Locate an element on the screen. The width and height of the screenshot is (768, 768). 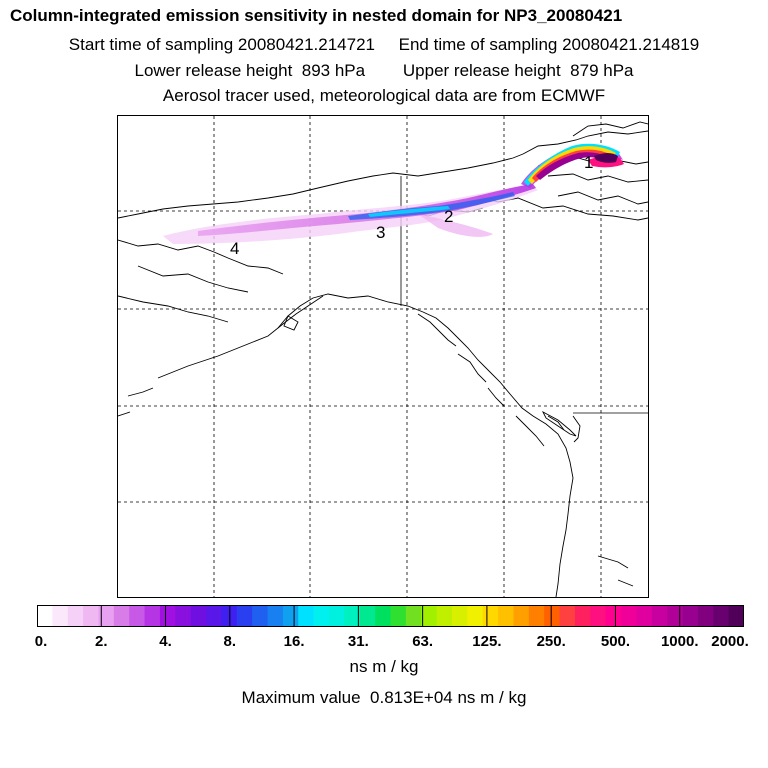
point-label-3: 3 is located at coordinates (380, 232).